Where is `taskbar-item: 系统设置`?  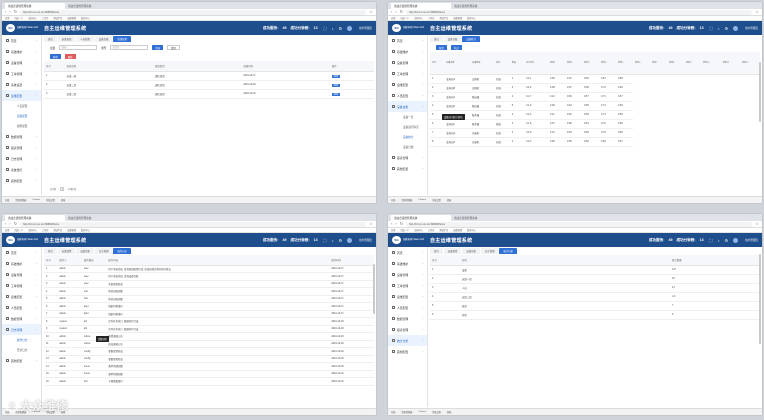
taskbar-item: 系统设置 is located at coordinates (50, 201).